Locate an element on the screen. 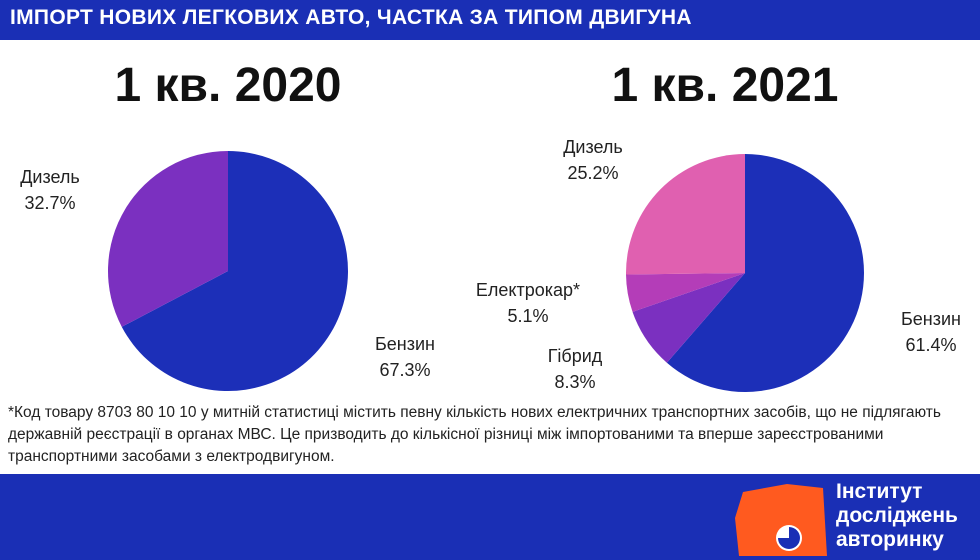 Image resolution: width=980 pixels, height=560 pixels. chart-title-2020: 1 кв. 2020 is located at coordinates (228, 85).